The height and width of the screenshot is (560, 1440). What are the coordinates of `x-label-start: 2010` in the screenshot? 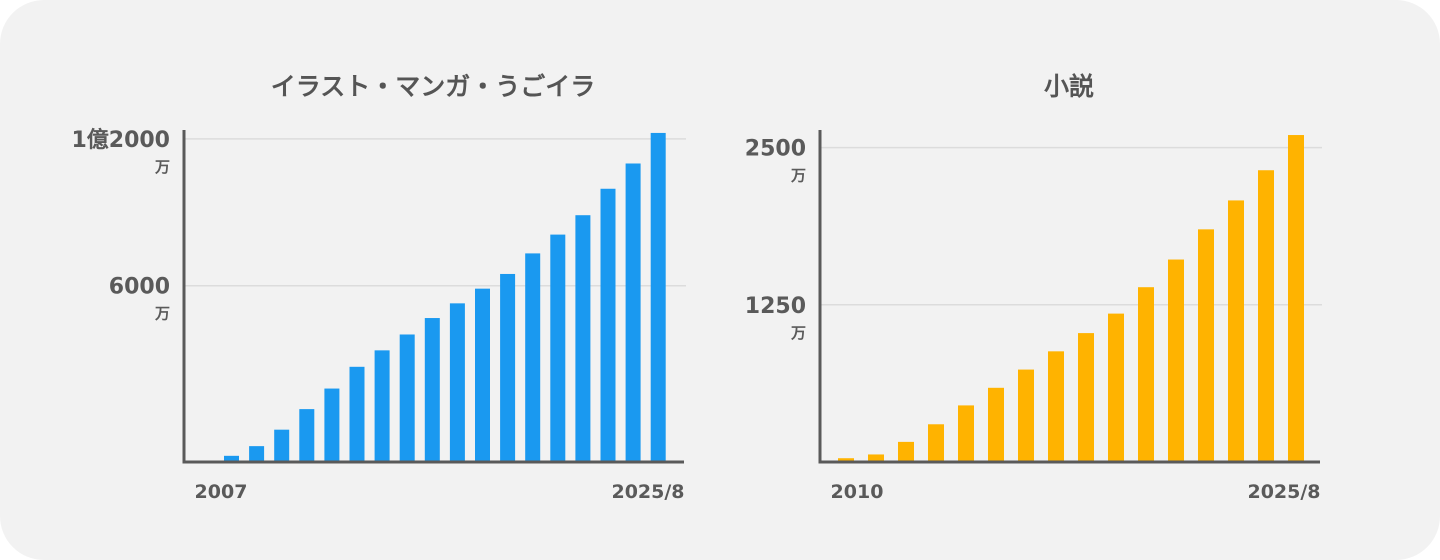 It's located at (857, 492).